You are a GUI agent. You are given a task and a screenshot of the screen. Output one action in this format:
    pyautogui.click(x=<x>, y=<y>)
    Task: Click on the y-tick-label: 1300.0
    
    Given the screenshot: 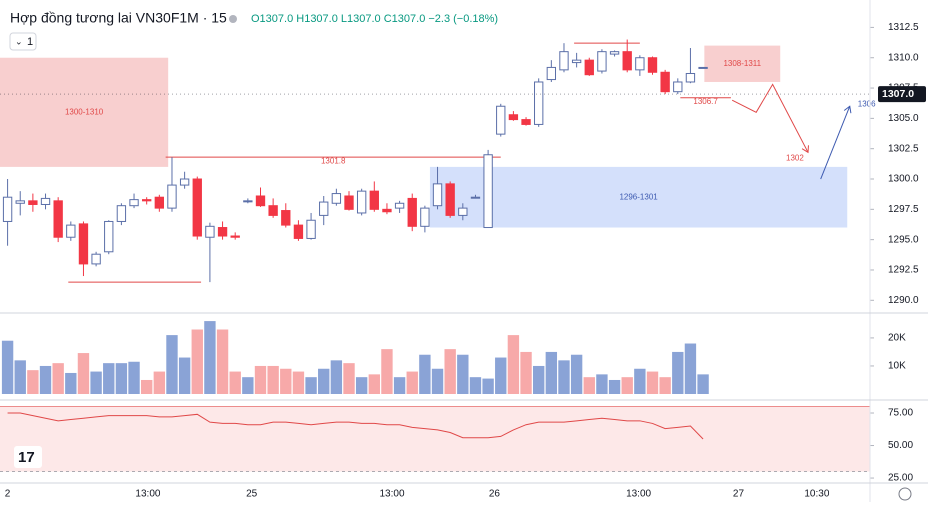 What is the action you would take?
    pyautogui.click(x=903, y=179)
    